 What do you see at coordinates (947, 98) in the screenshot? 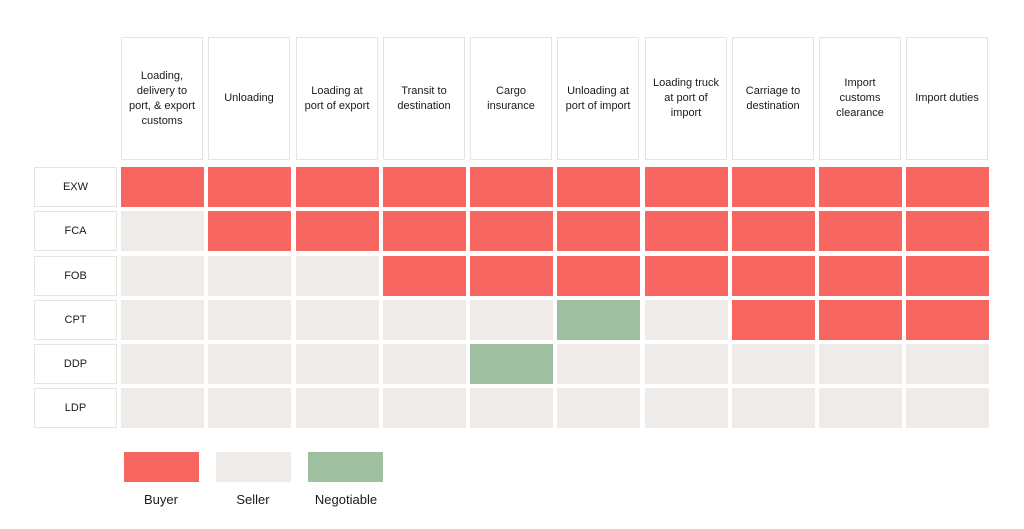
I see `column-header: Import duties` at bounding box center [947, 98].